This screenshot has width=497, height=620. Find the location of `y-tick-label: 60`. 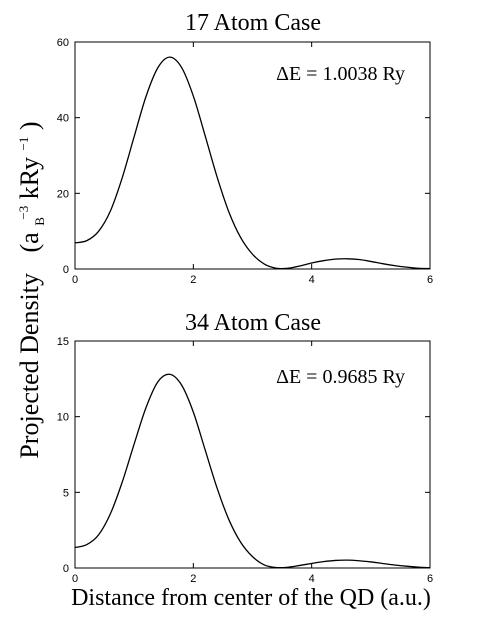

y-tick-label: 60 is located at coordinates (63, 43).